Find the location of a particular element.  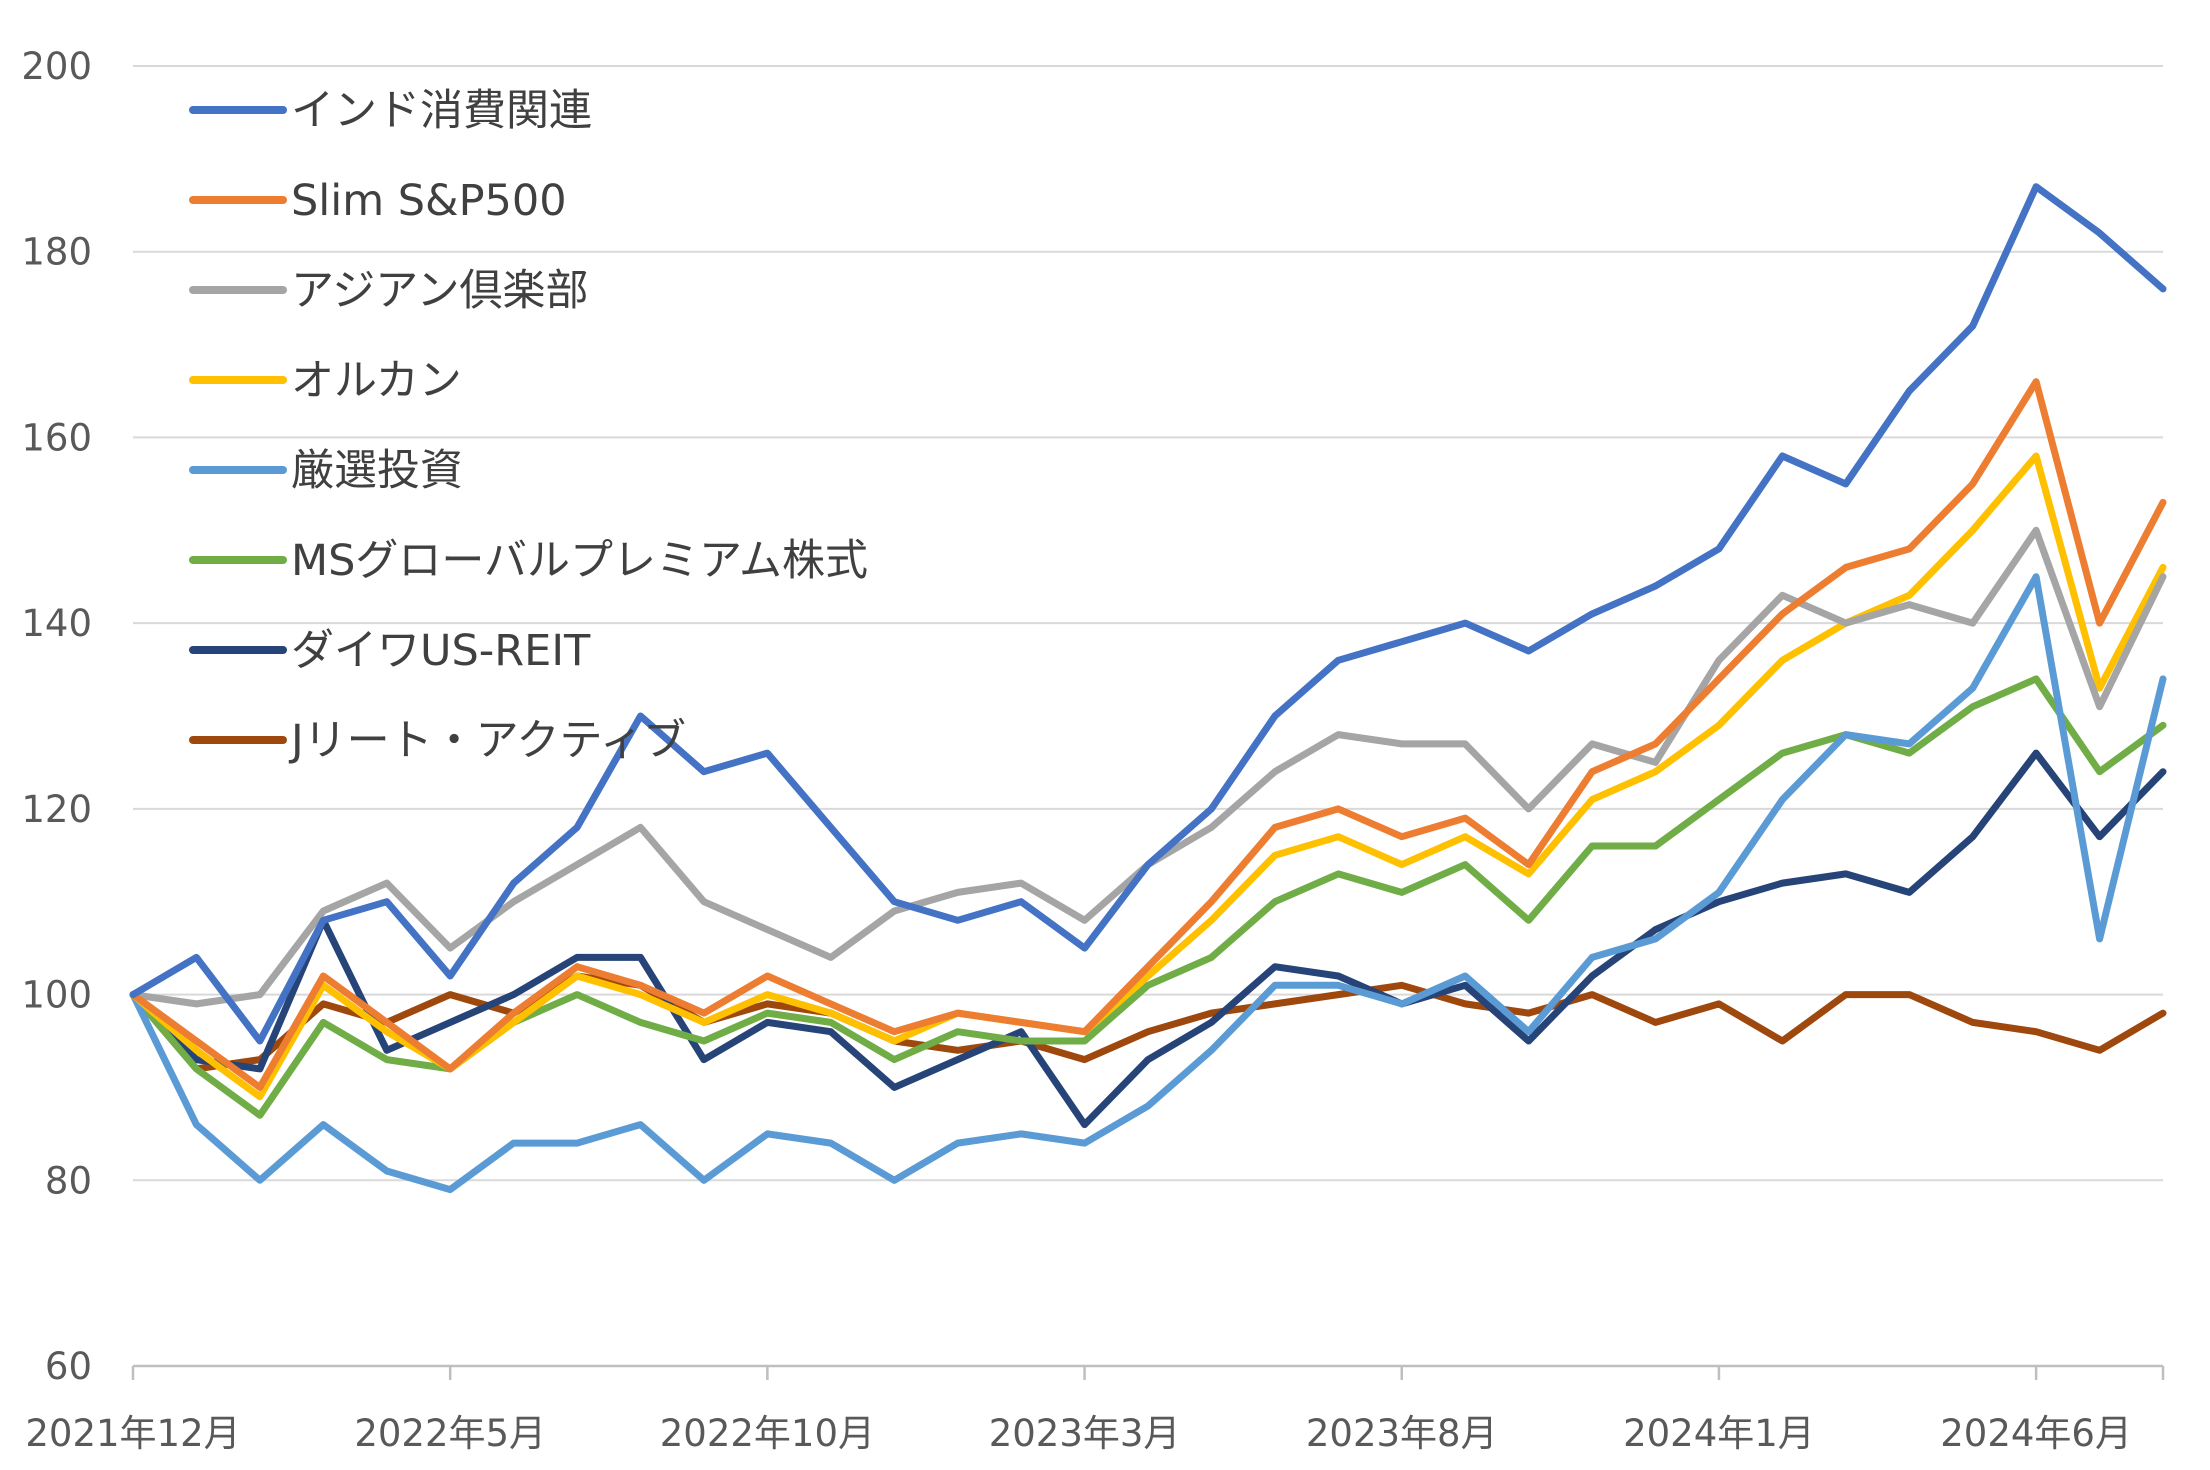

legend-label: Jリート・アクティブ is located at coordinates (487, 741).